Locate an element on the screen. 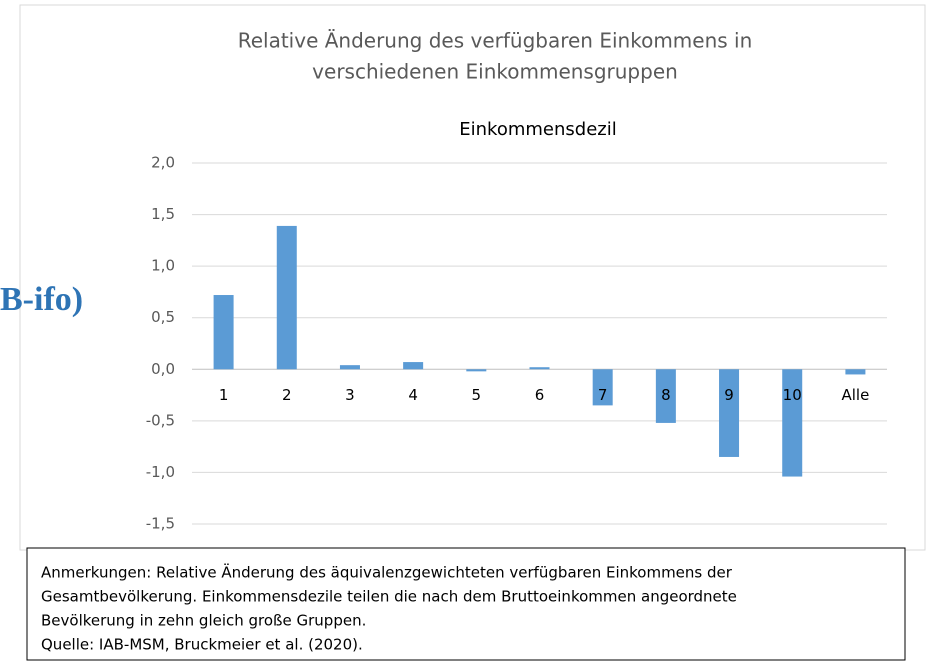 The width and height of the screenshot is (939, 663). x-tick-label: 2 is located at coordinates (287, 395).